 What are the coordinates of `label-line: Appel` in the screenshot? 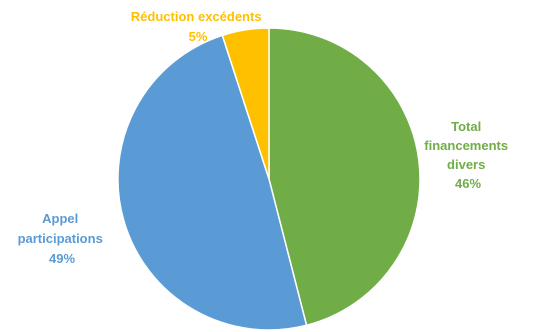 It's located at (60, 218).